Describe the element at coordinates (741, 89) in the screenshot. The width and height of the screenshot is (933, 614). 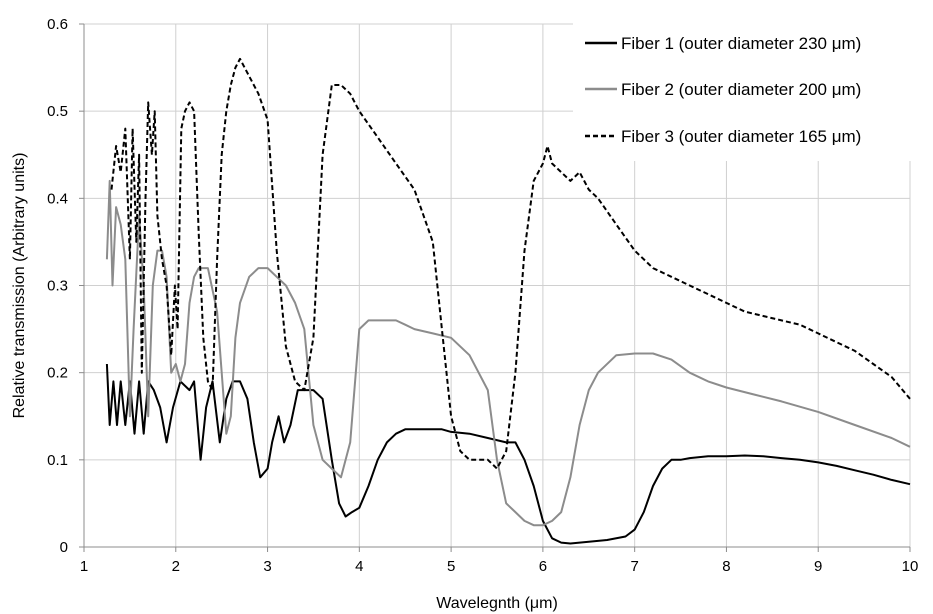
I see `legend-label-fiber-2: Fiber 2 (outer diameter 200 μm)` at that location.